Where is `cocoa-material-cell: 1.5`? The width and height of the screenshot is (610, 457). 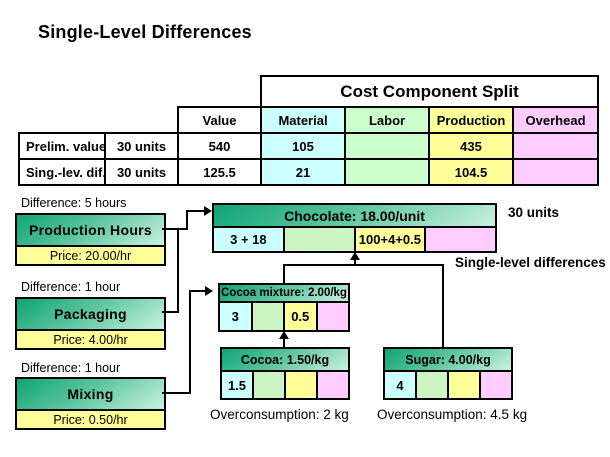
cocoa-material-cell: 1.5 is located at coordinates (238, 385).